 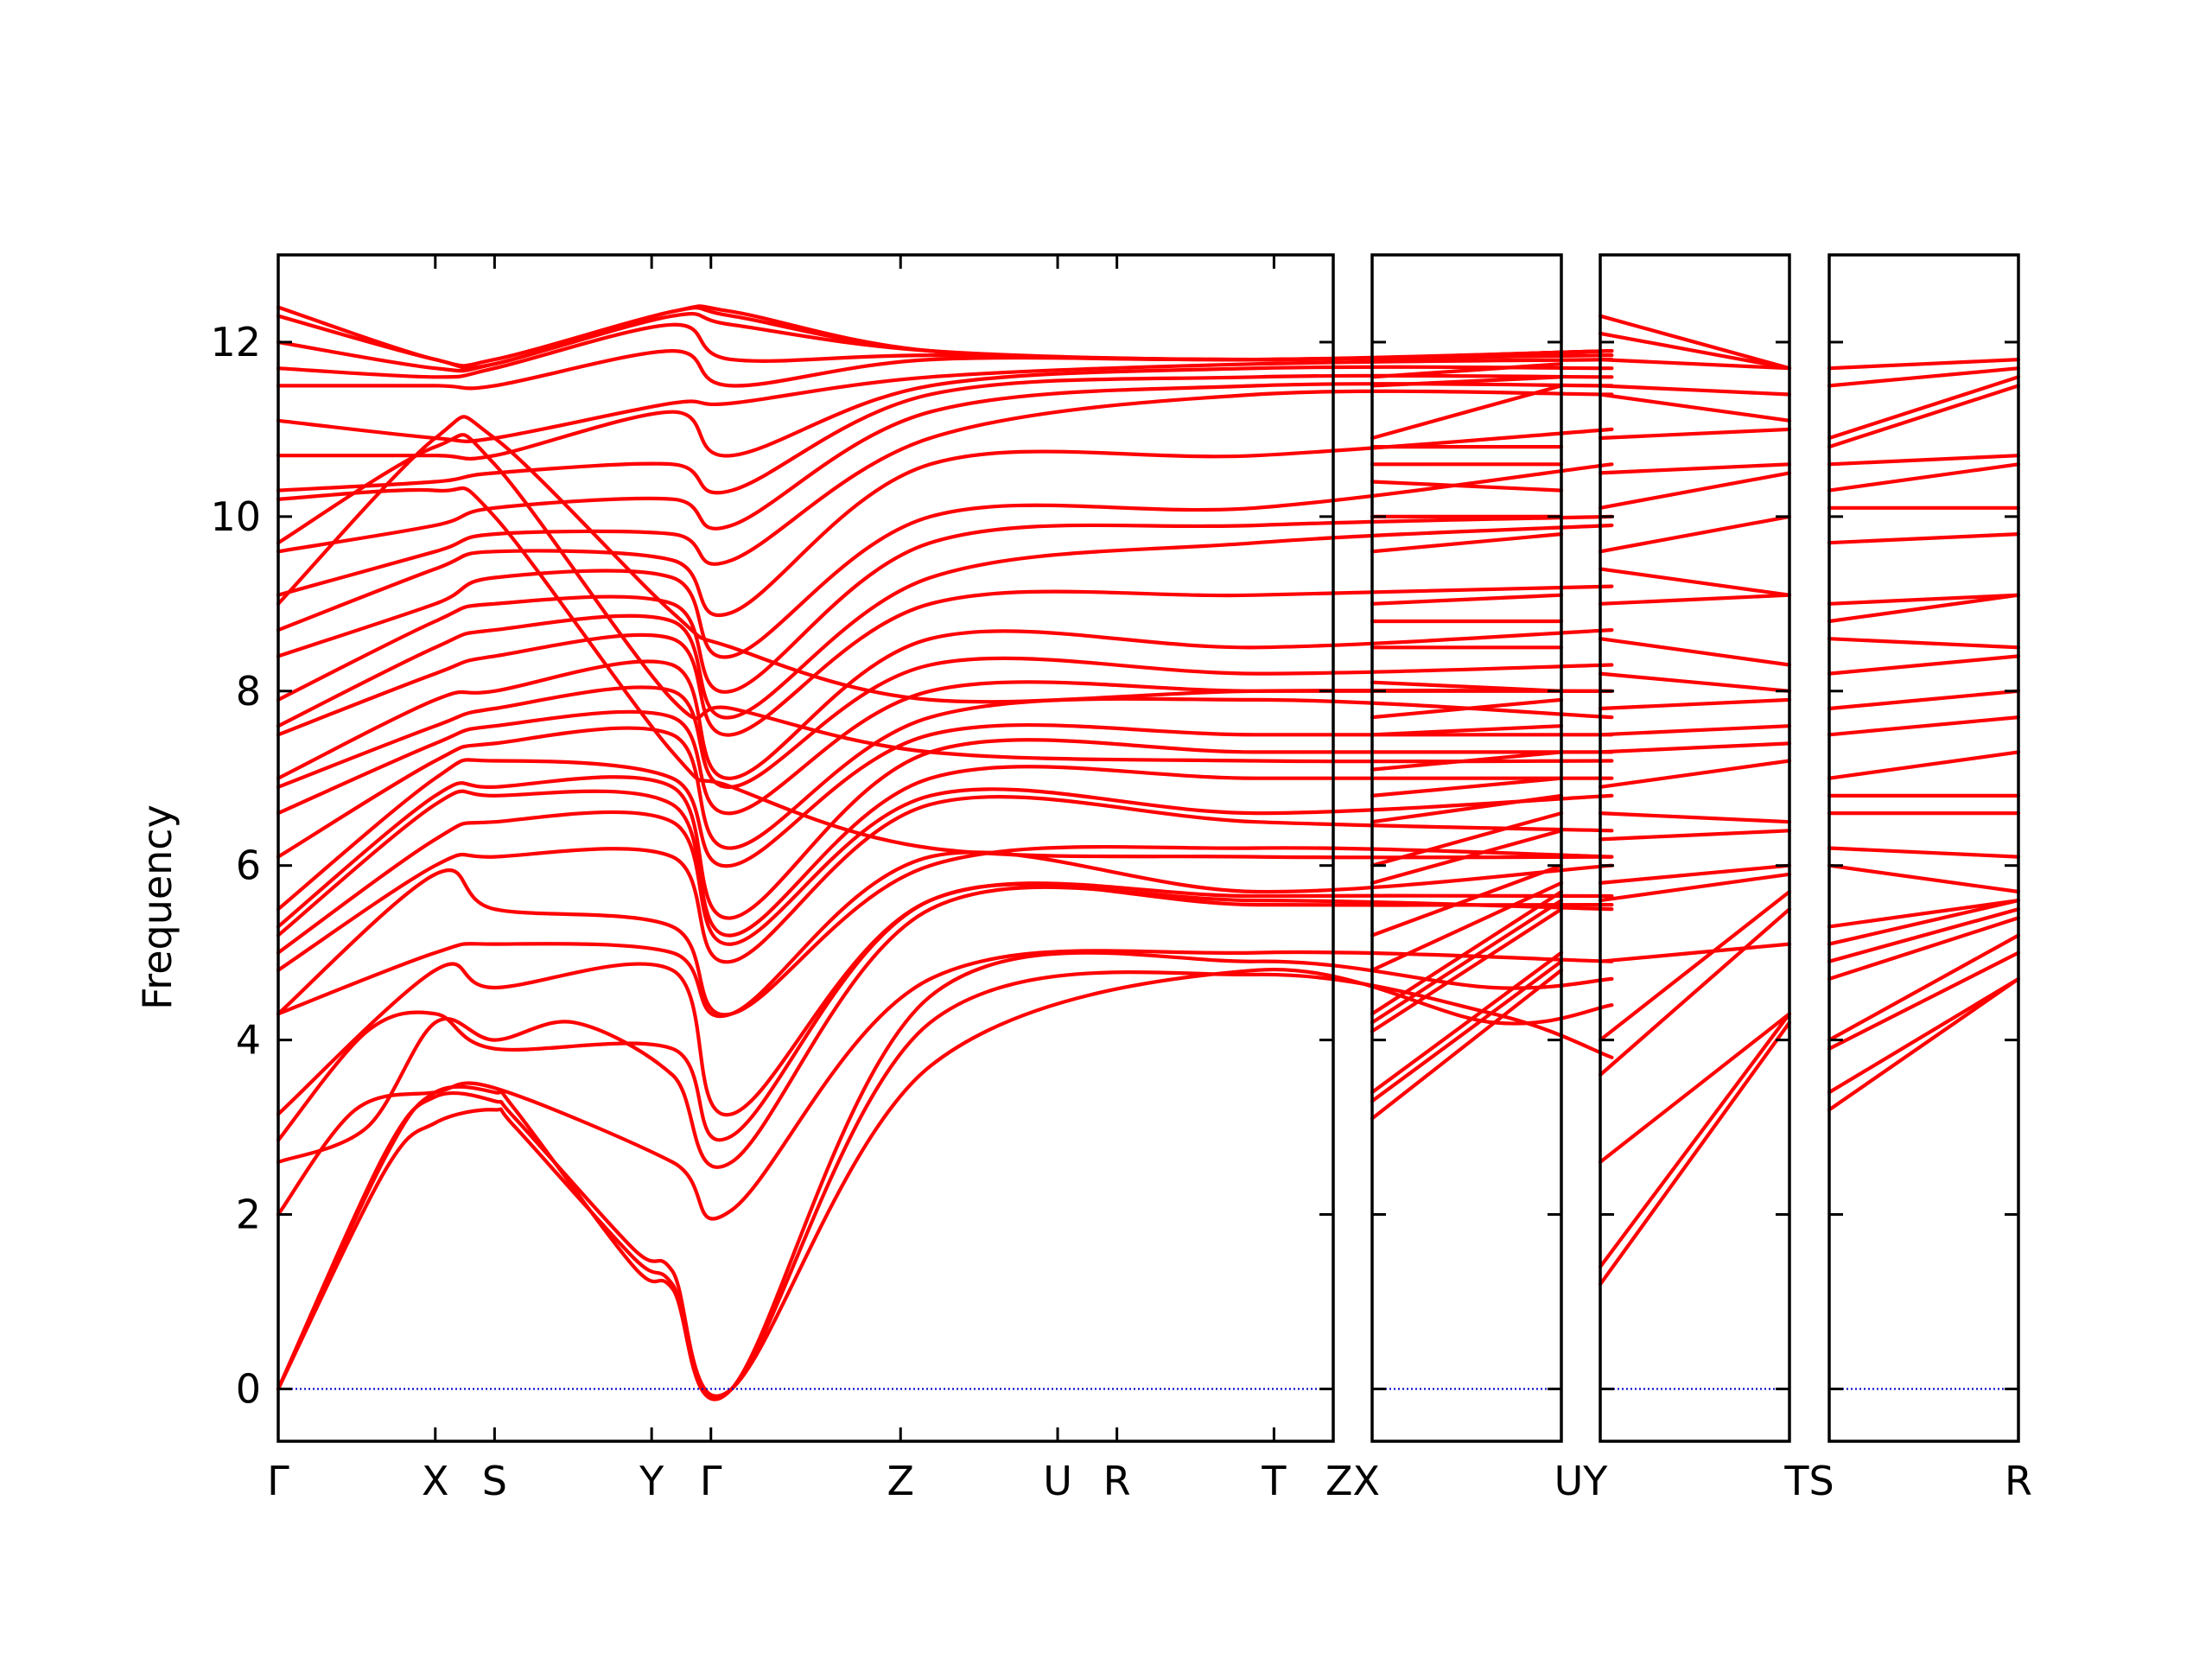 What do you see at coordinates (157, 907) in the screenshot?
I see `y-axis-label: Frequency` at bounding box center [157, 907].